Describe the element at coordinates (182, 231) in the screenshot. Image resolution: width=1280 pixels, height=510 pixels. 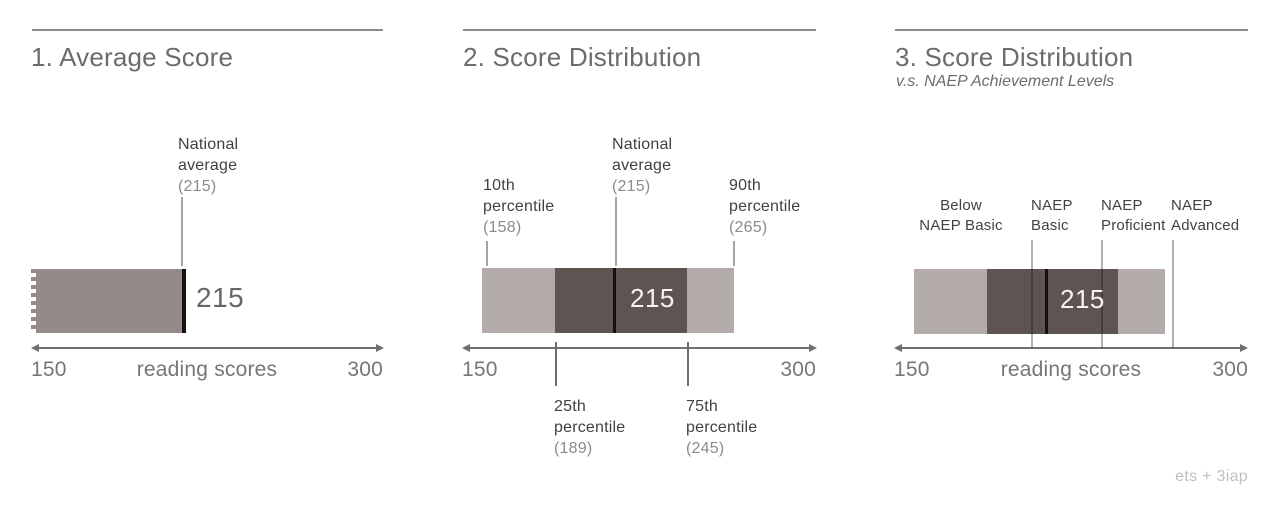
I see `p1-leader-line` at that location.